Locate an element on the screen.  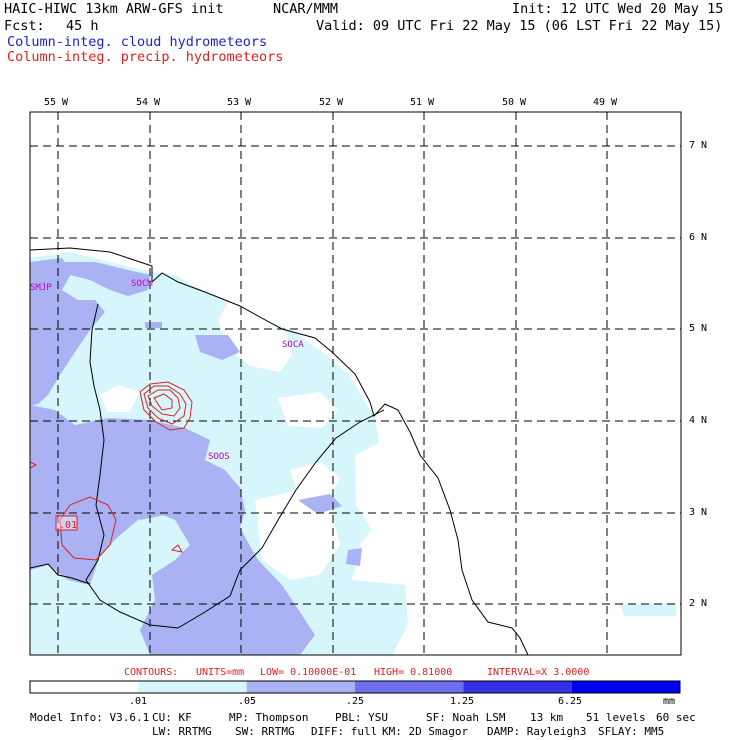
lon-label-51w: 51 W is located at coordinates (422, 102).